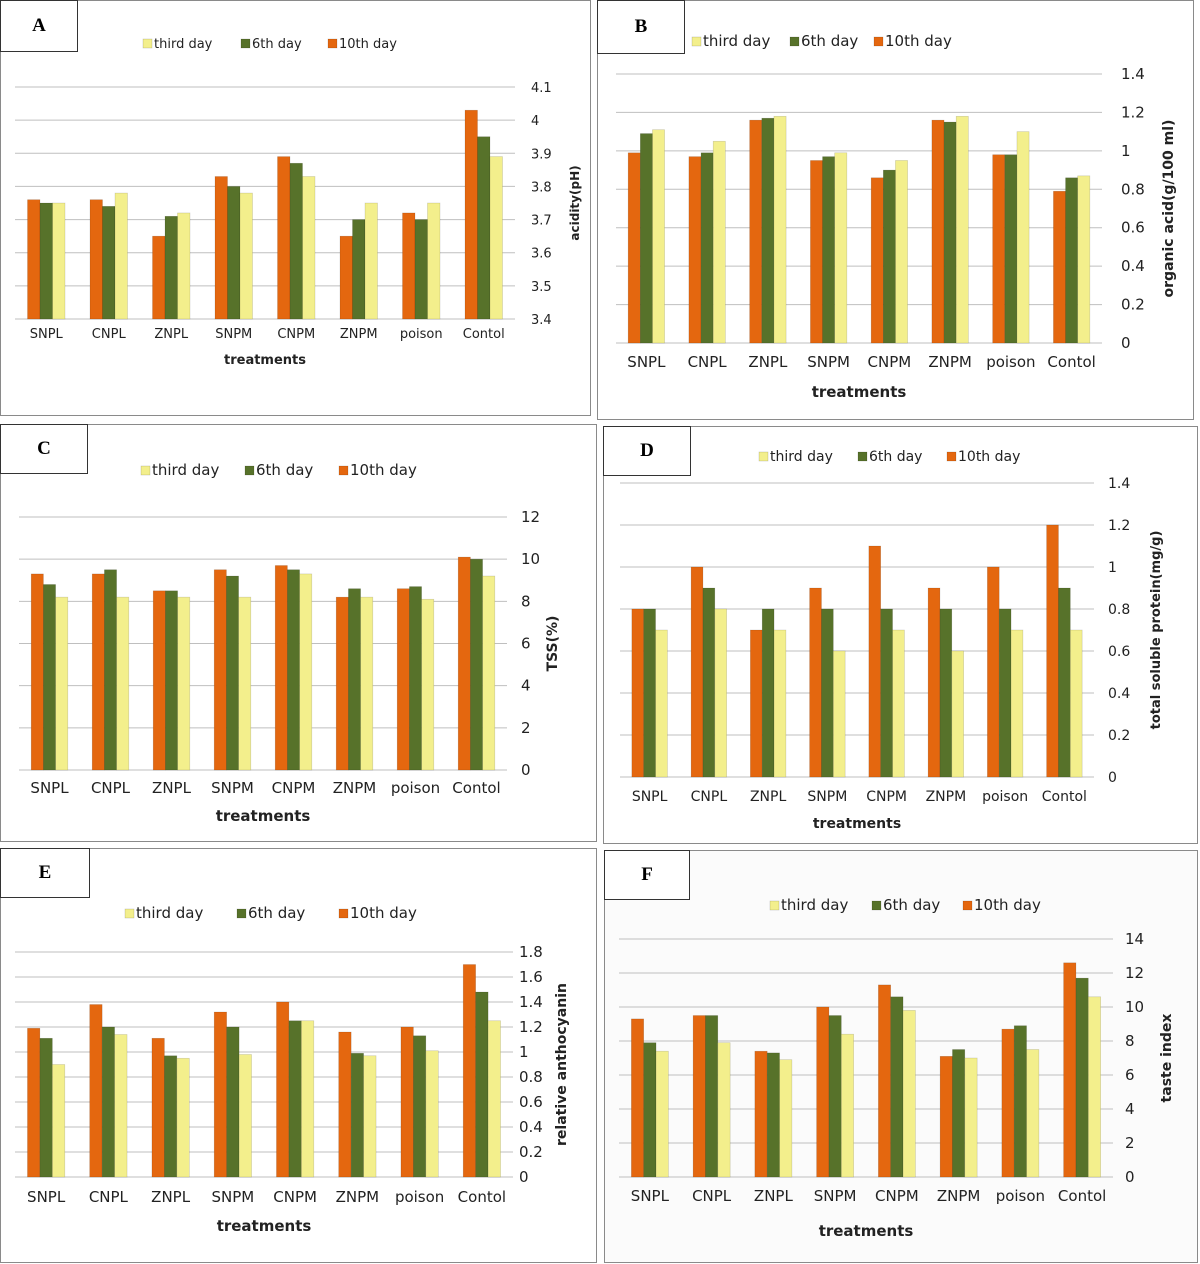 Image resolution: width=1200 pixels, height=1264 pixels. Describe the element at coordinates (284, 470) in the screenshot. I see `legend-label-6th-day: 6th day` at that location.